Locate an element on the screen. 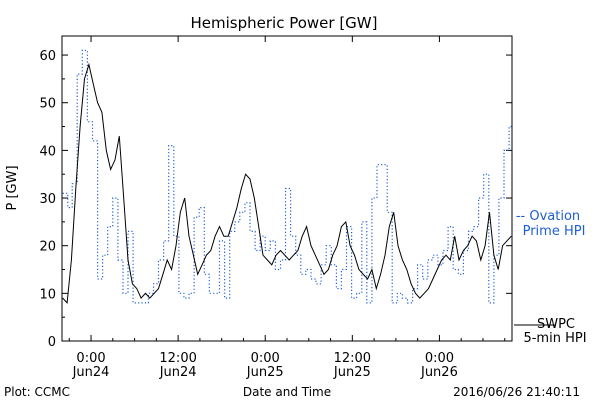  y-tick-label: 50 is located at coordinates (47, 104).